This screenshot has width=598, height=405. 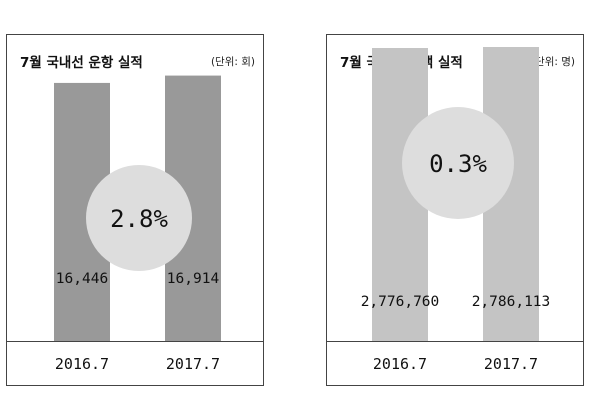 What do you see at coordinates (511, 302) in the screenshot?
I see `value-label: 2,786,113` at bounding box center [511, 302].